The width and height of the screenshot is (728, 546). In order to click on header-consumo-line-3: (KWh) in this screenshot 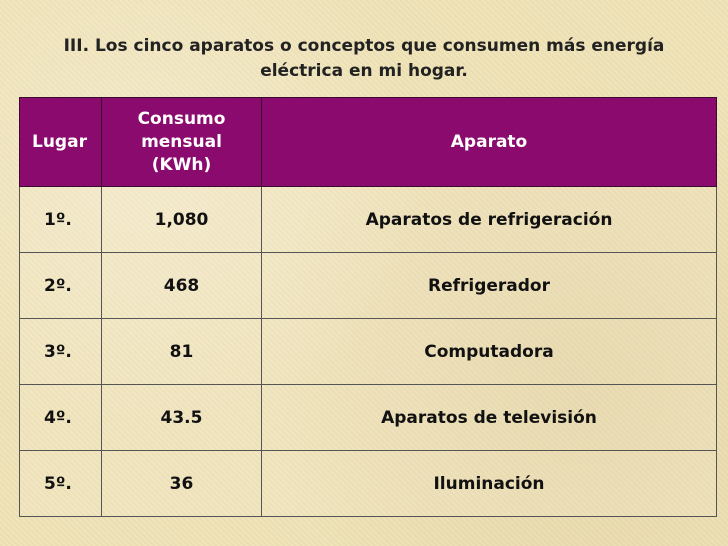, I will do `click(181, 164)`.